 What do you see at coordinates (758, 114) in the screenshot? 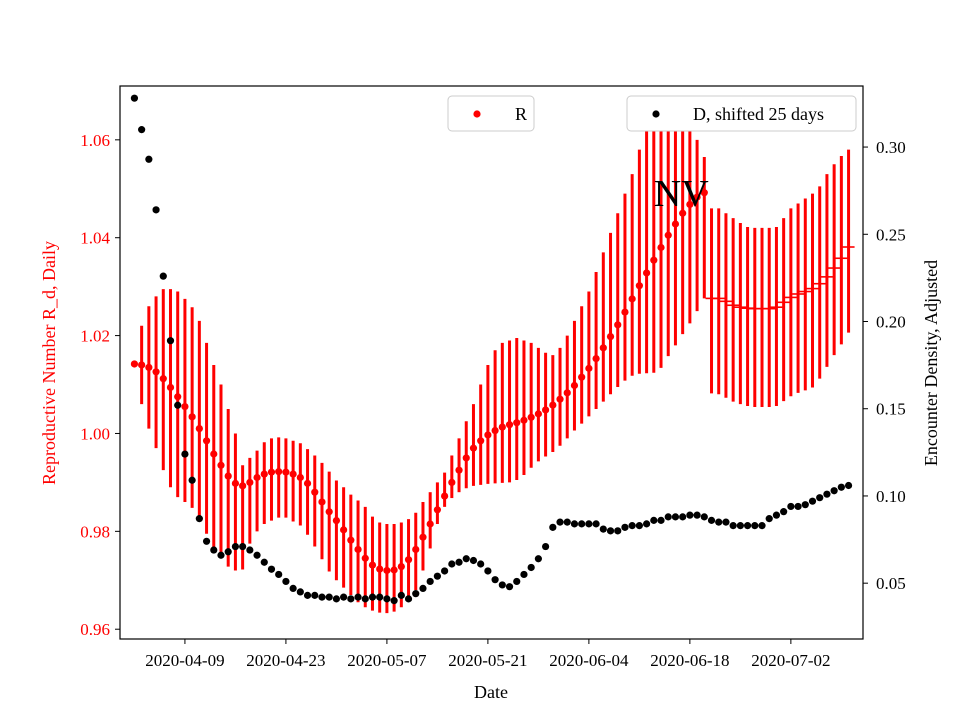
I see `legend-d-label: D, shifted 25 days` at bounding box center [758, 114].